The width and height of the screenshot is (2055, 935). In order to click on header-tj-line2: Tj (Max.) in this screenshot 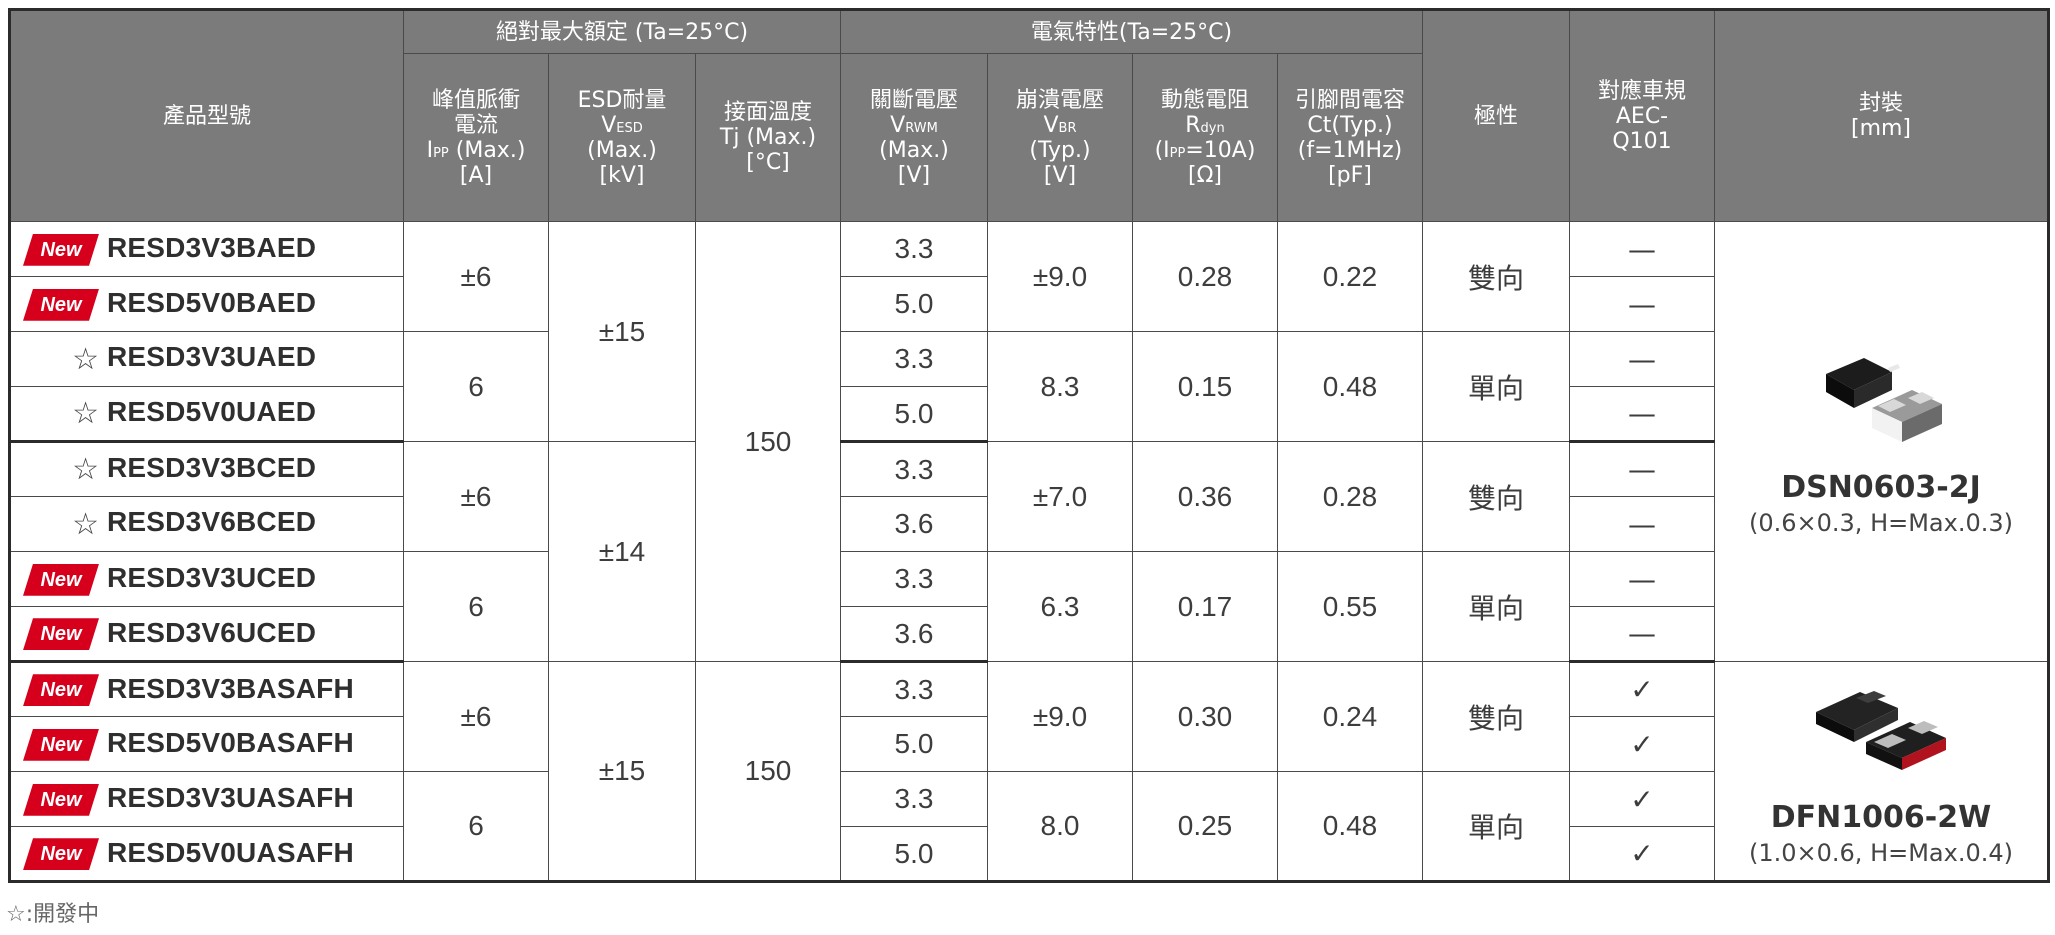, I will do `click(768, 137)`.